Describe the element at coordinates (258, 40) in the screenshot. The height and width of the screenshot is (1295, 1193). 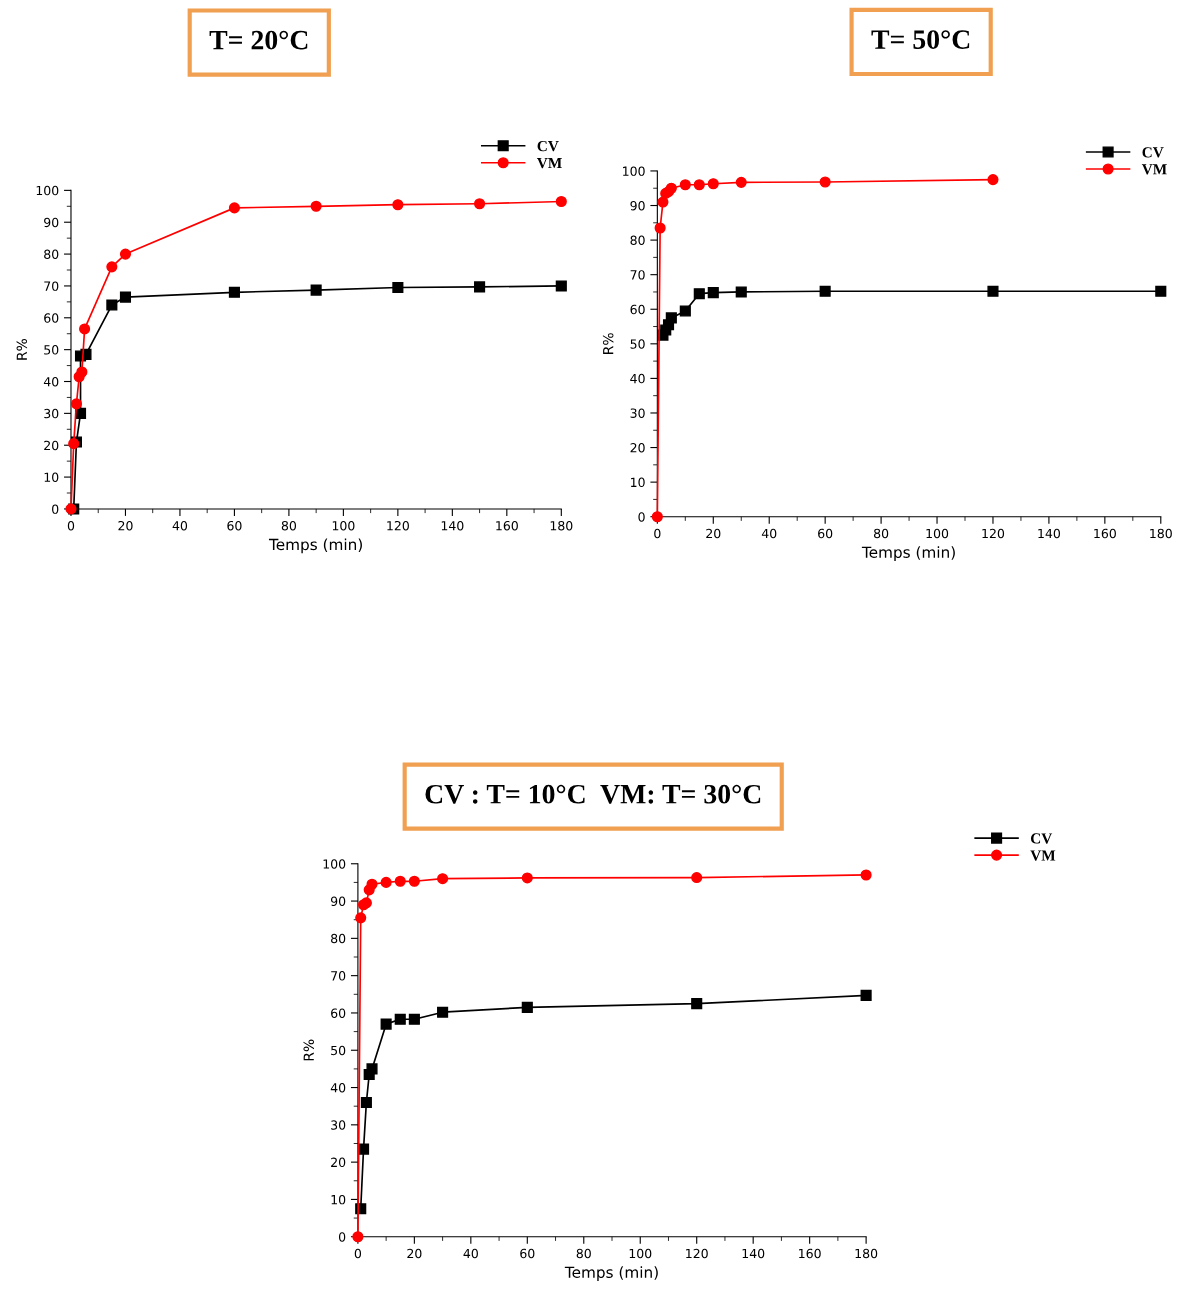
I see `chart-title: T= 20°C` at that location.